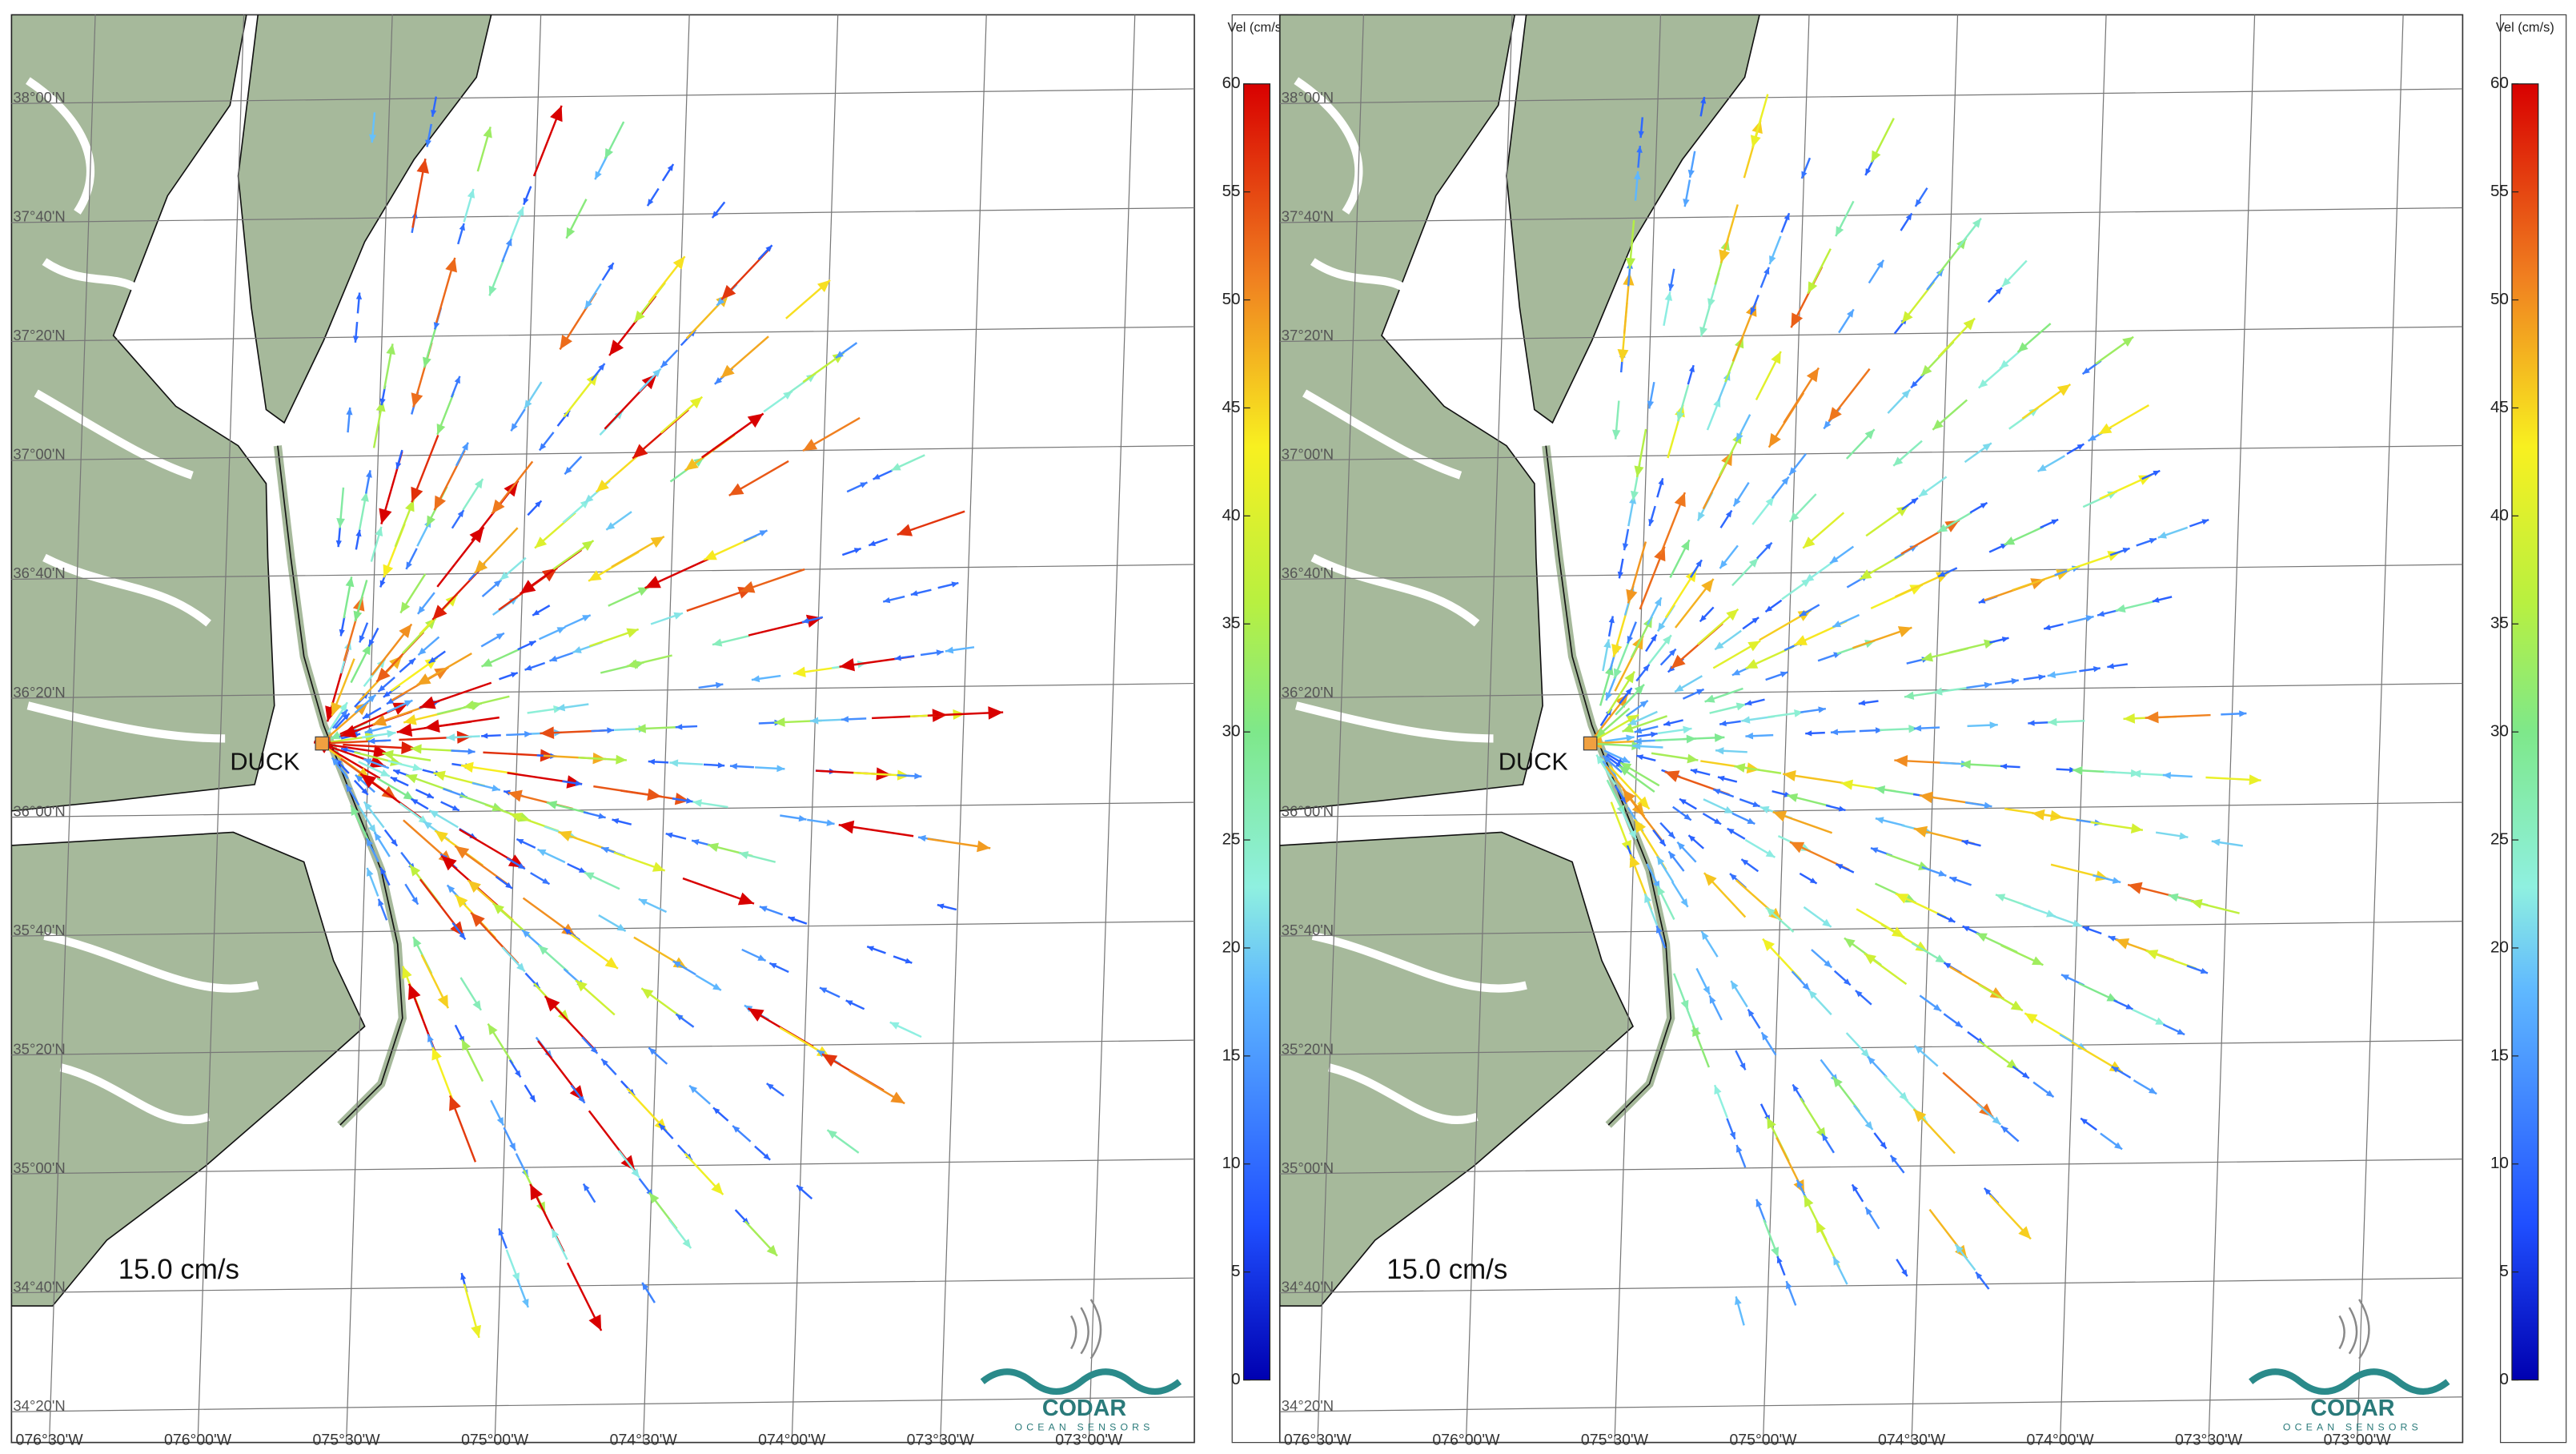  What do you see at coordinates (2499, 299) in the screenshot?
I see `colorbar-tick-label: 50` at bounding box center [2499, 299].